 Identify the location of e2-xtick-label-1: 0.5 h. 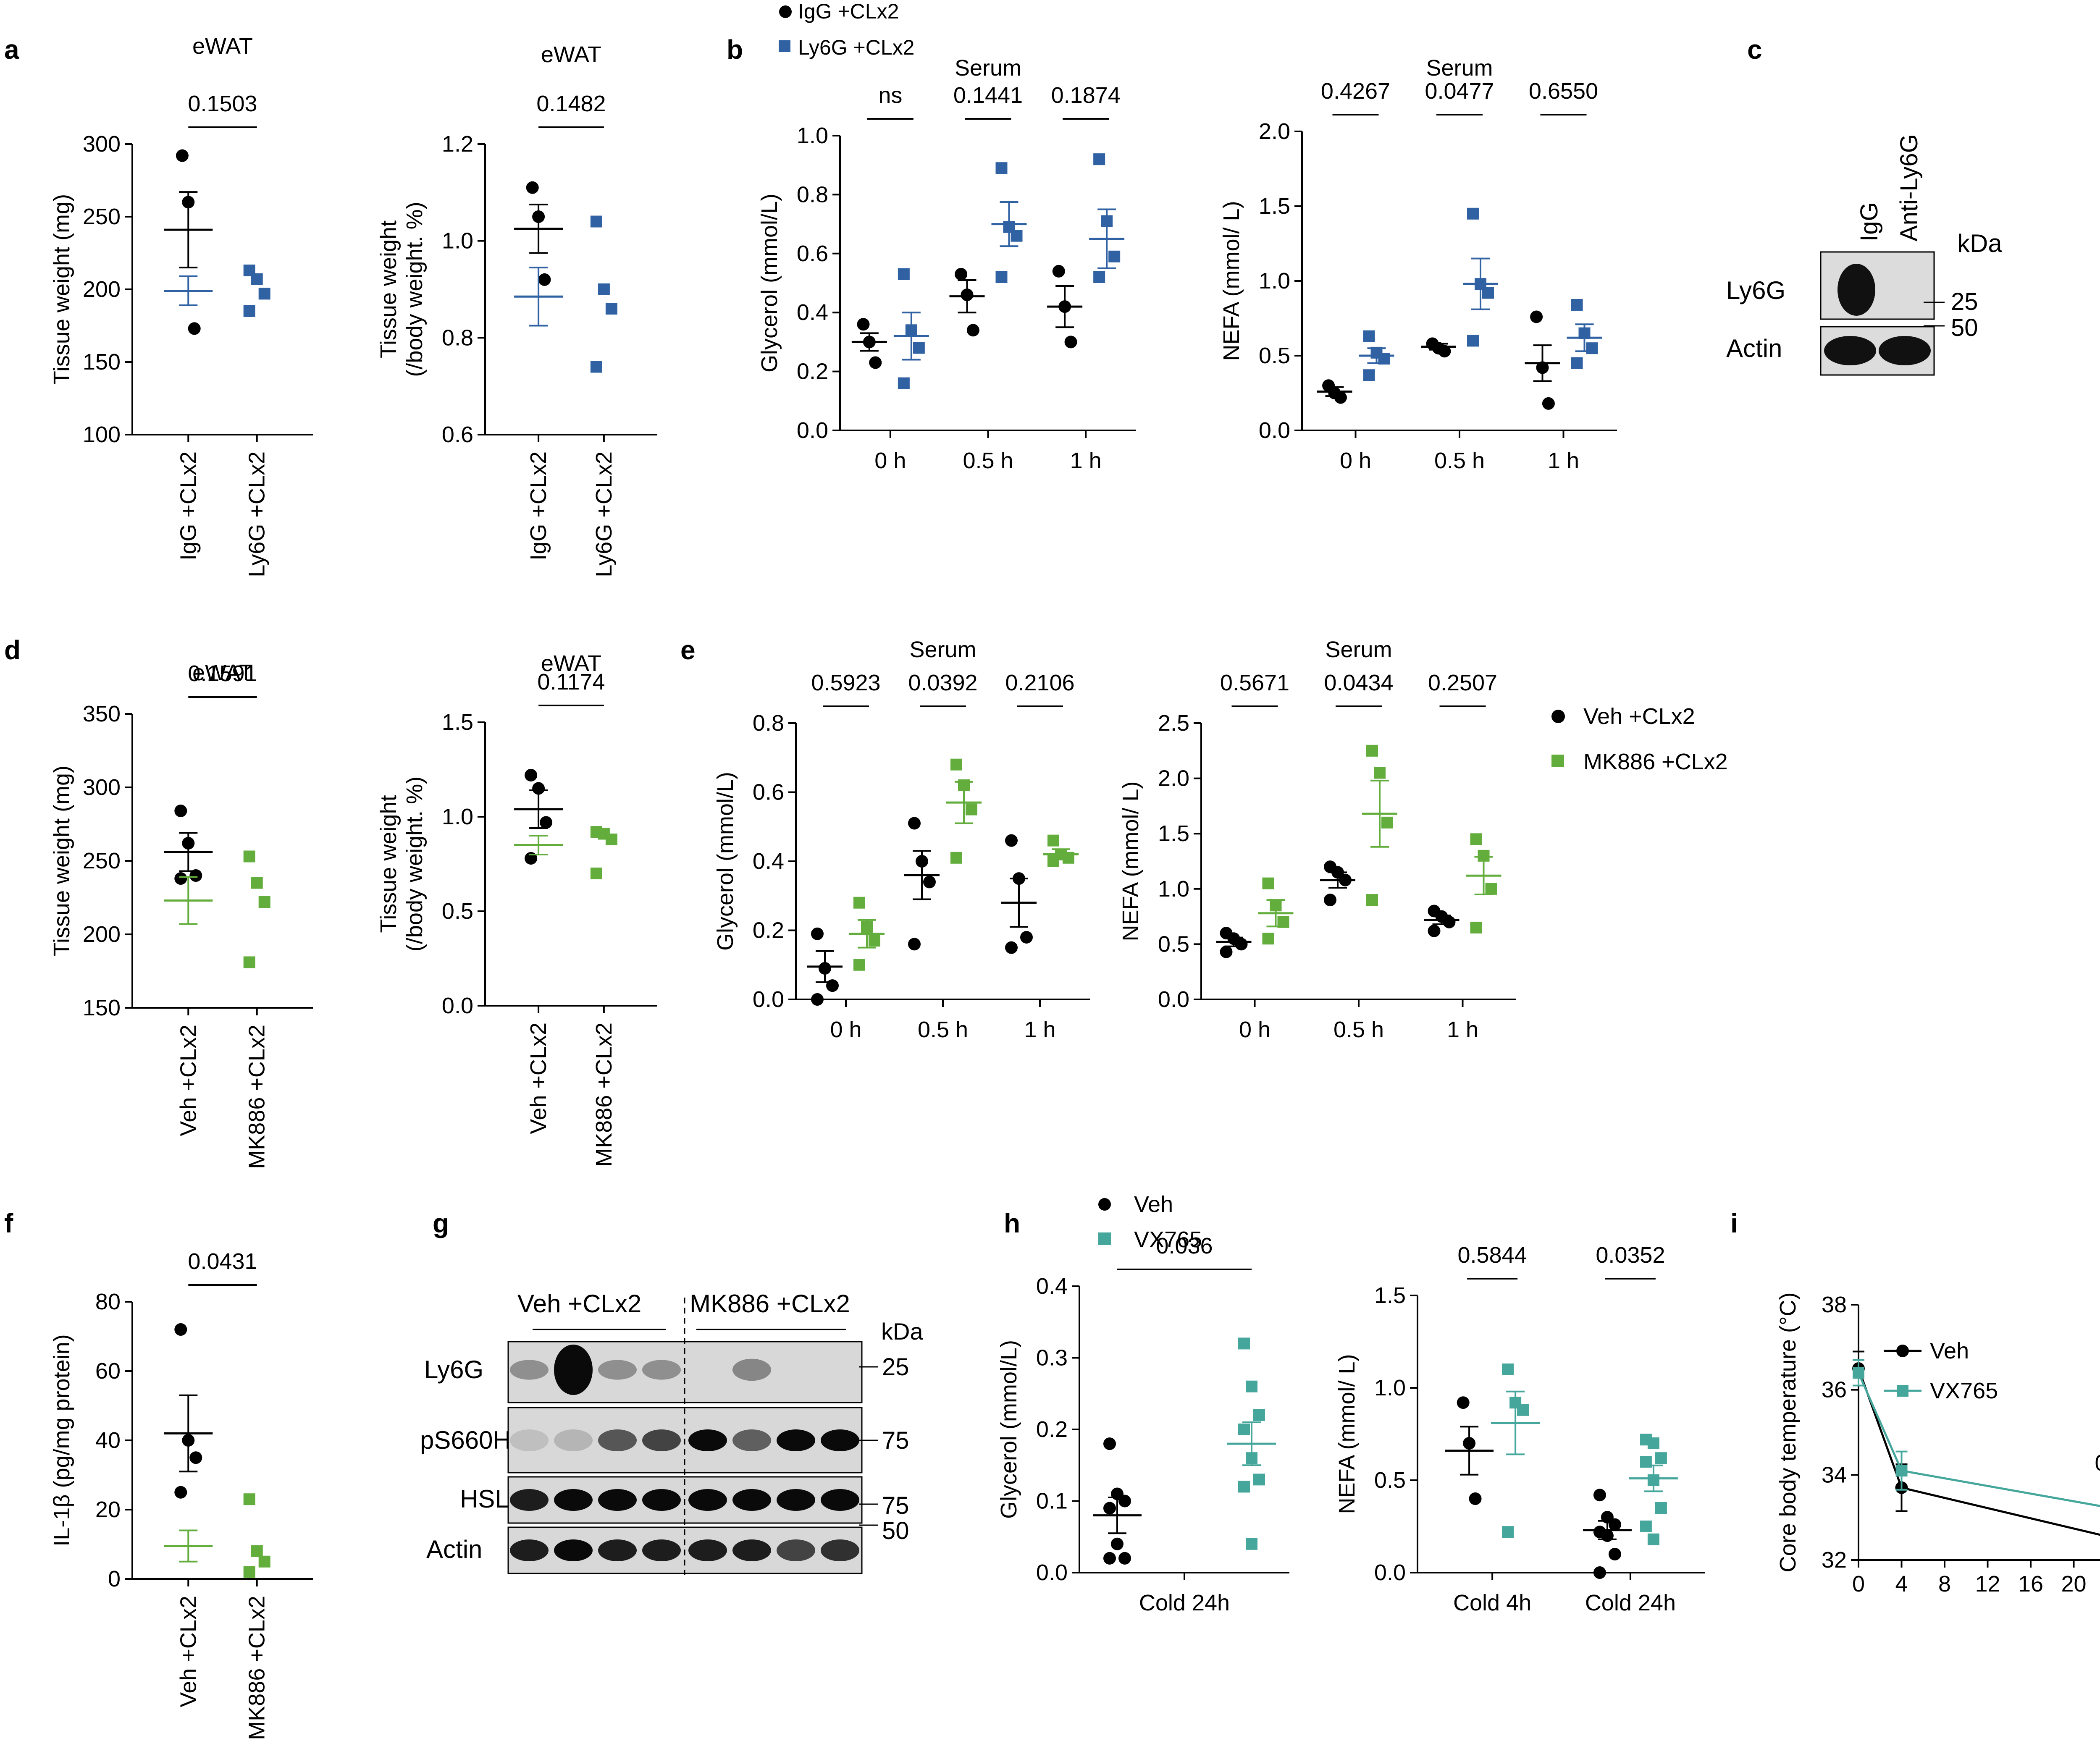
(1359, 1029).